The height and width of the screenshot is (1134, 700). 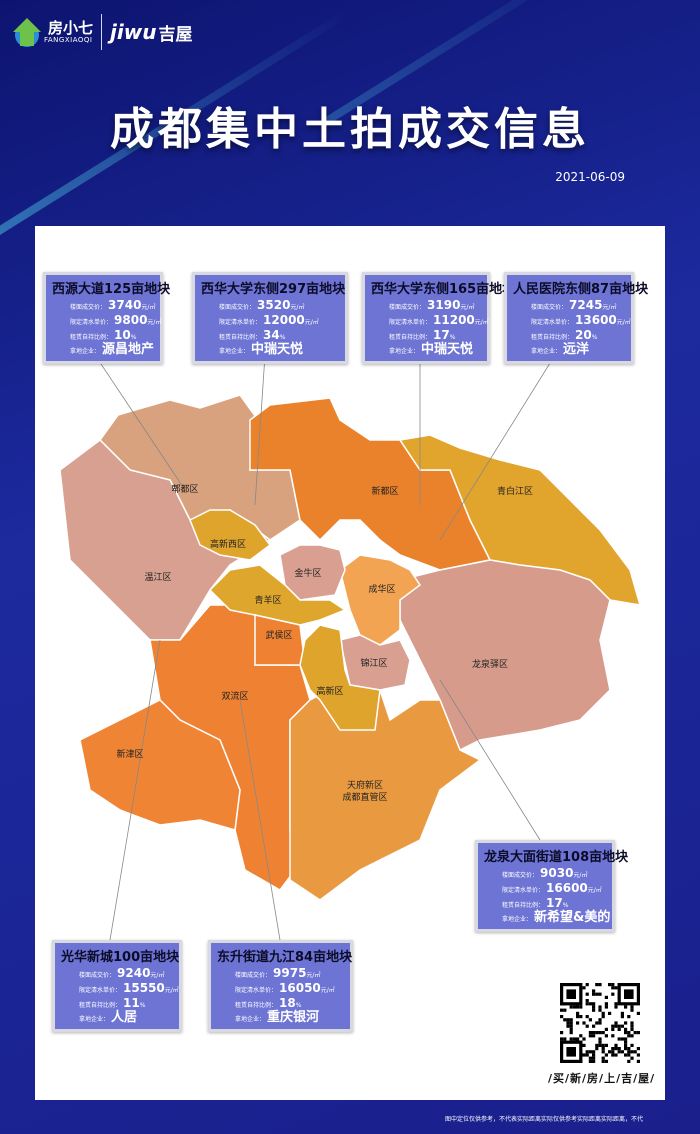 I want to click on parcel-row-buyer: 拿地企业： 人居, so click(x=117, y=1018).